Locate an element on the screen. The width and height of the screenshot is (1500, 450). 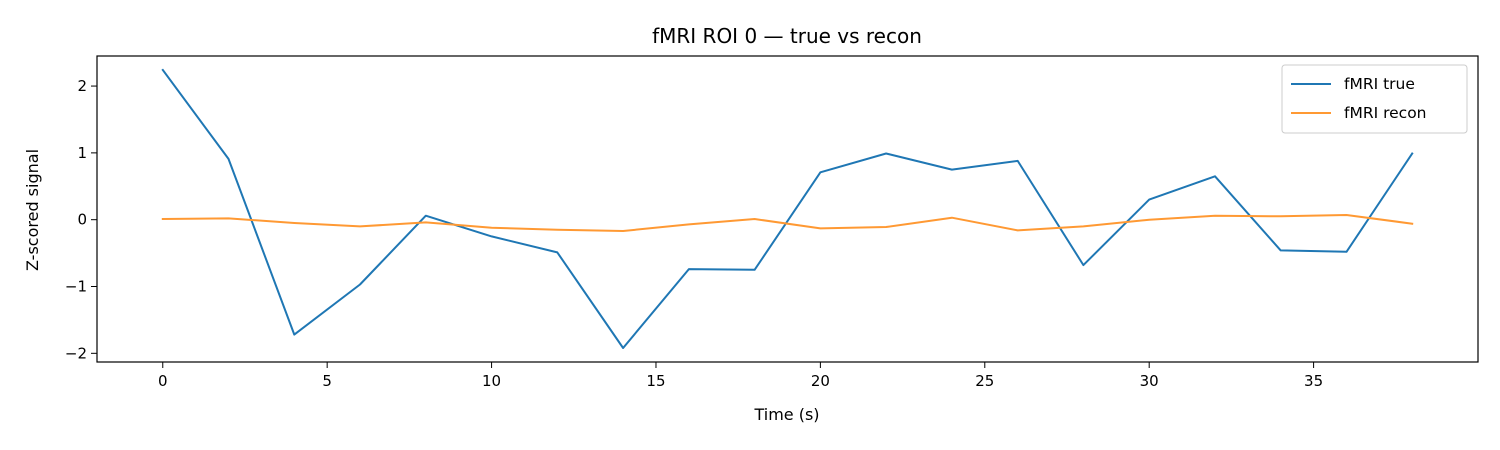
series-line-fmri-recon is located at coordinates (787, 223).